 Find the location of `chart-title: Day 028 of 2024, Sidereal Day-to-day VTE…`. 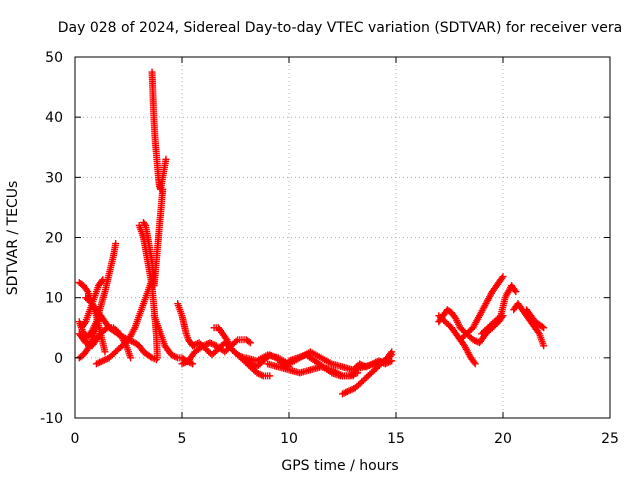

chart-title: Day 028 of 2024, Sidereal Day-to-day VTE… is located at coordinates (340, 28).